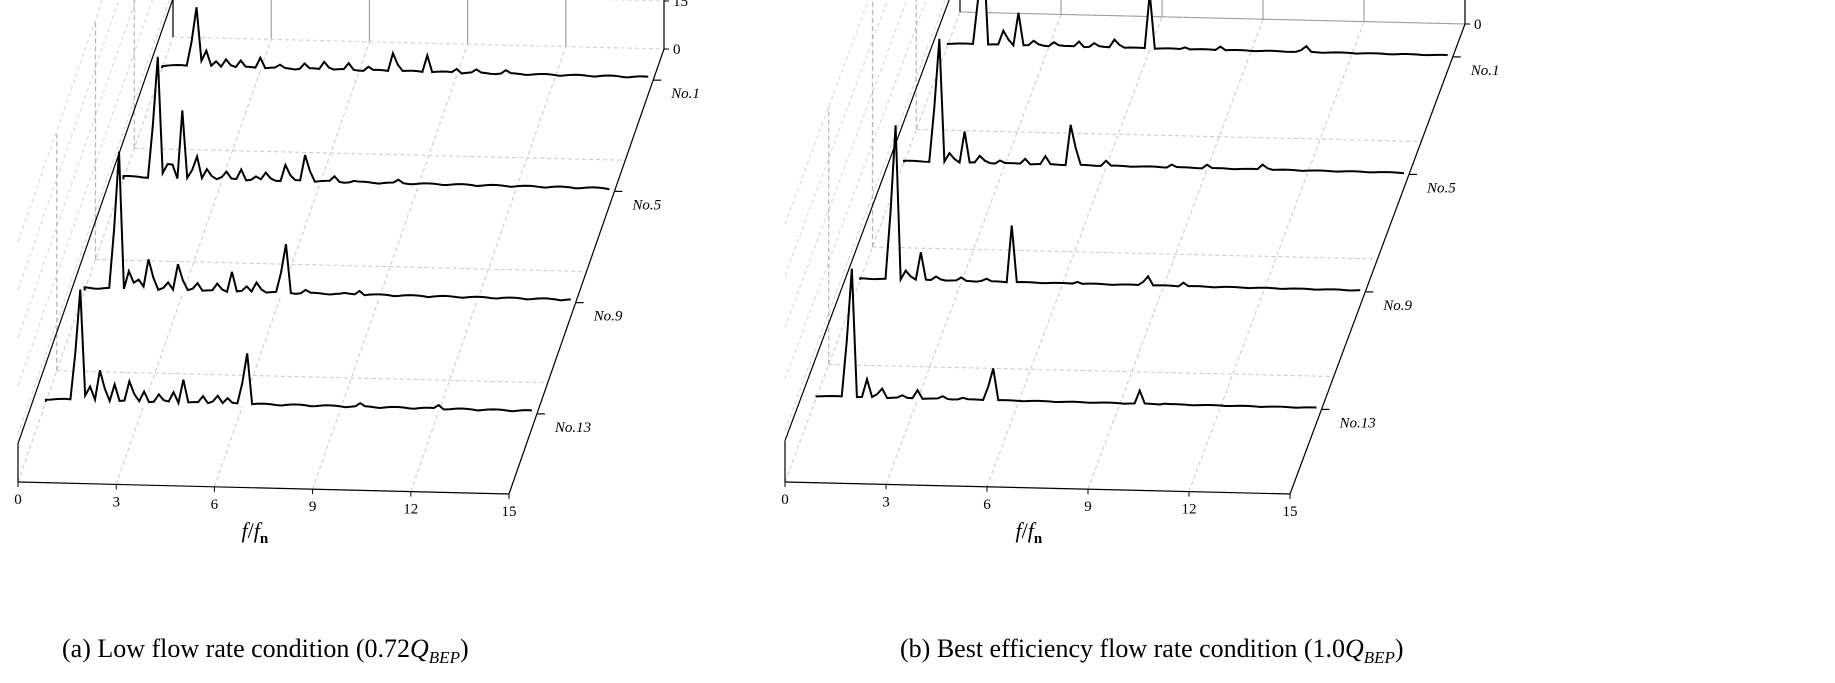 The image size is (1835, 683). I want to click on panel-a-series-no1: No.1, so click(430, 54).